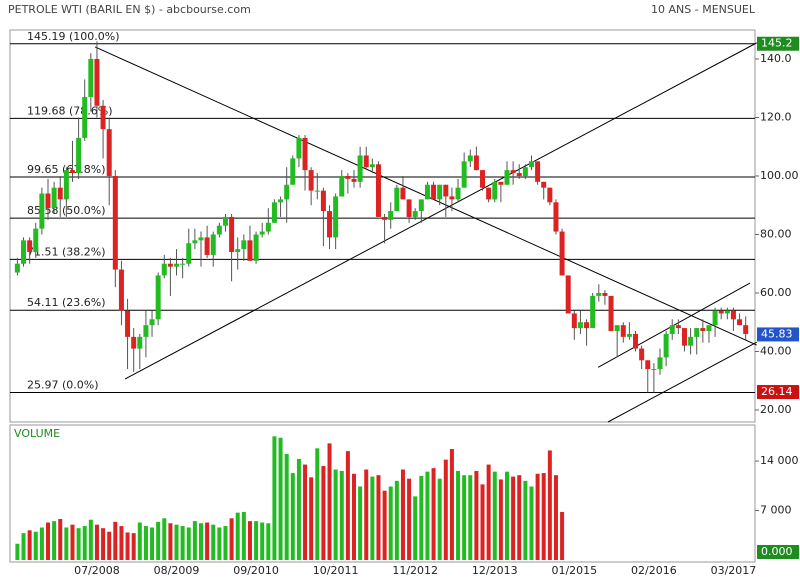 The width and height of the screenshot is (800, 580). Describe the element at coordinates (129, 9) in the screenshot. I see `chart-title: PETROLE WTI (BARIL EN $) - abcbourse.com` at that location.